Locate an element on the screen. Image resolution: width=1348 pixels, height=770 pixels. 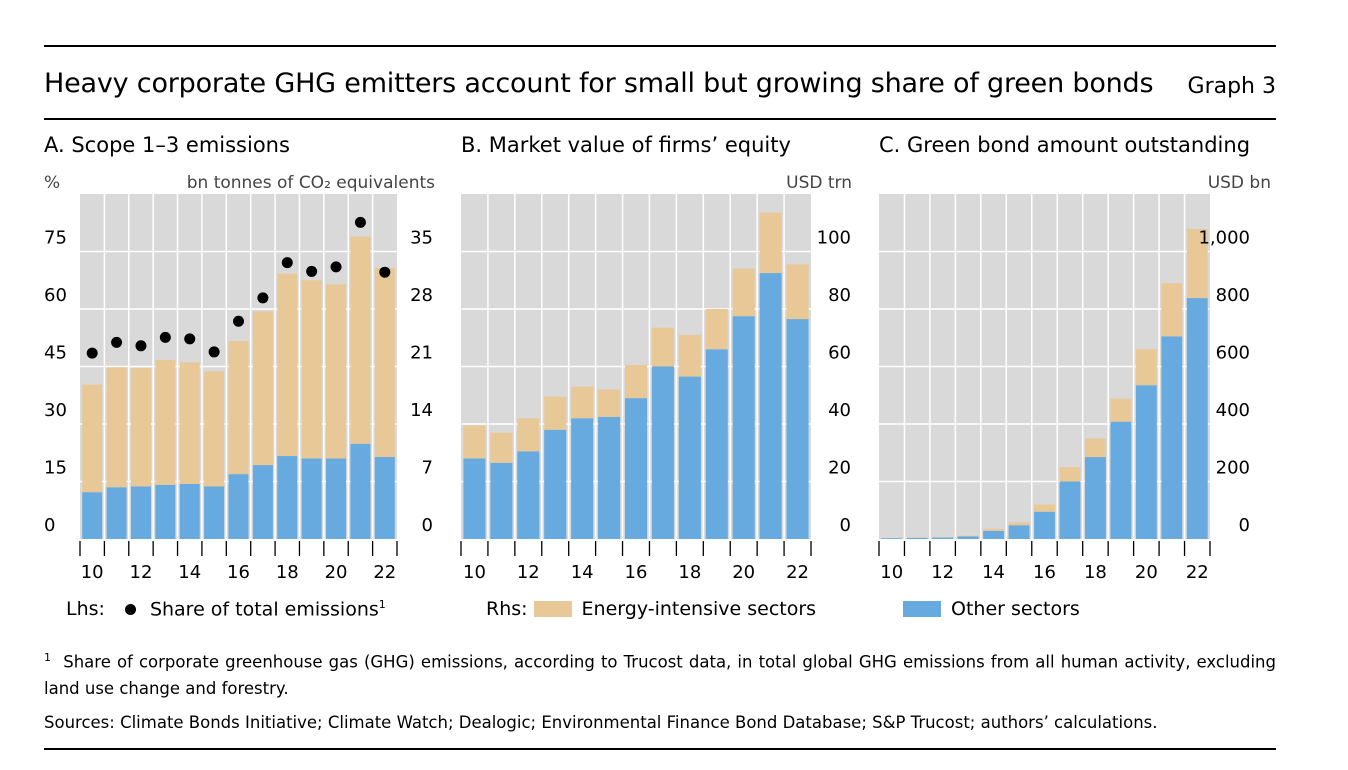
panel-c-right-tick: 800 is located at coordinates (1233, 295).